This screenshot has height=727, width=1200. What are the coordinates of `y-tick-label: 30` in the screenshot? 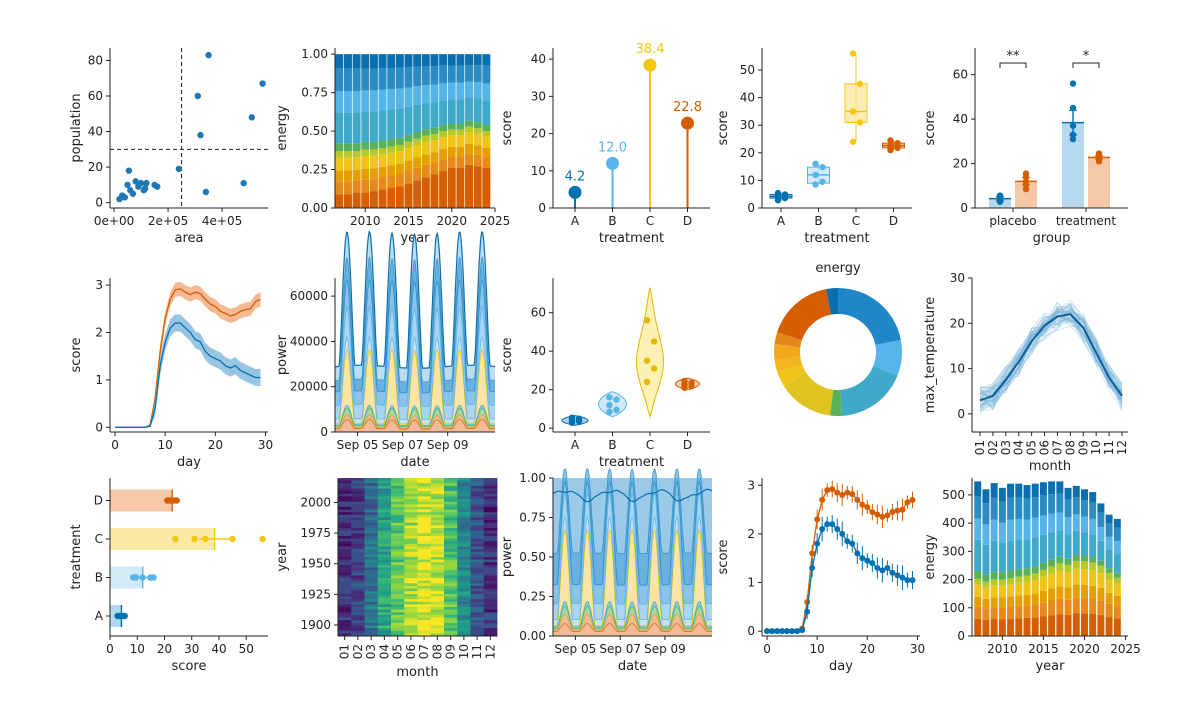 It's located at (957, 278).